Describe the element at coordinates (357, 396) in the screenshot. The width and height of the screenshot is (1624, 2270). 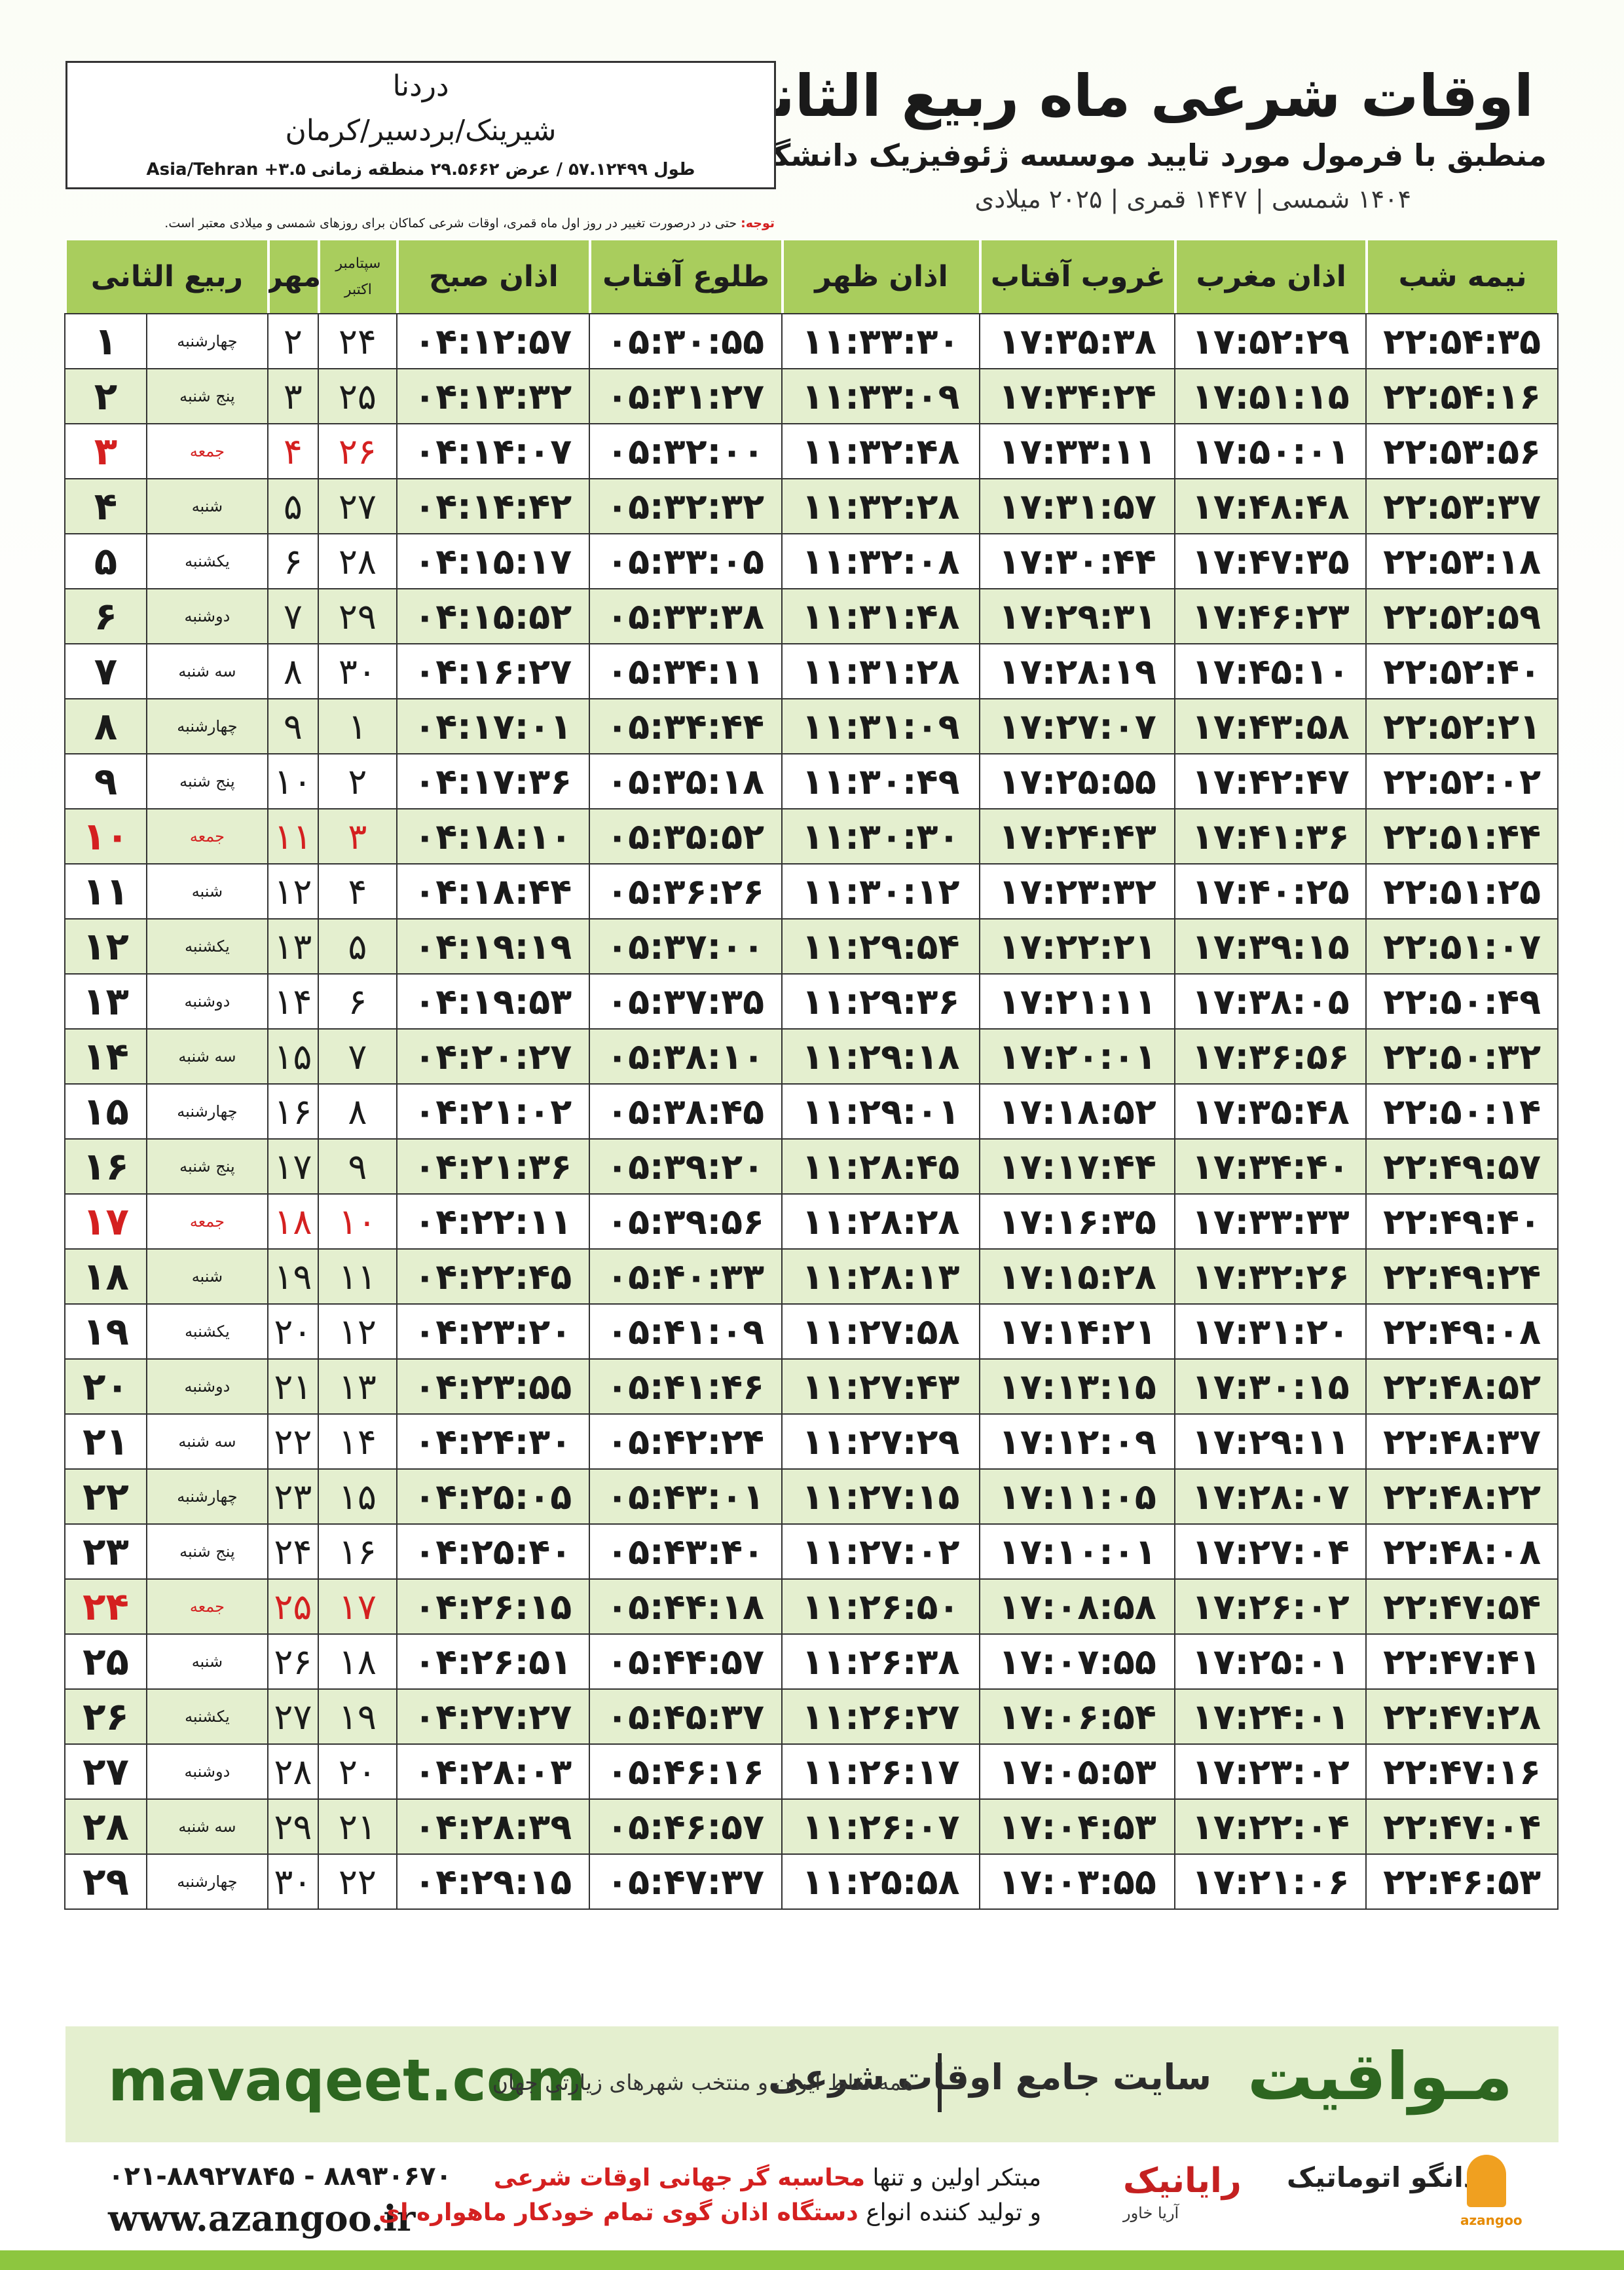
I see `date-cell: ۲۵` at that location.